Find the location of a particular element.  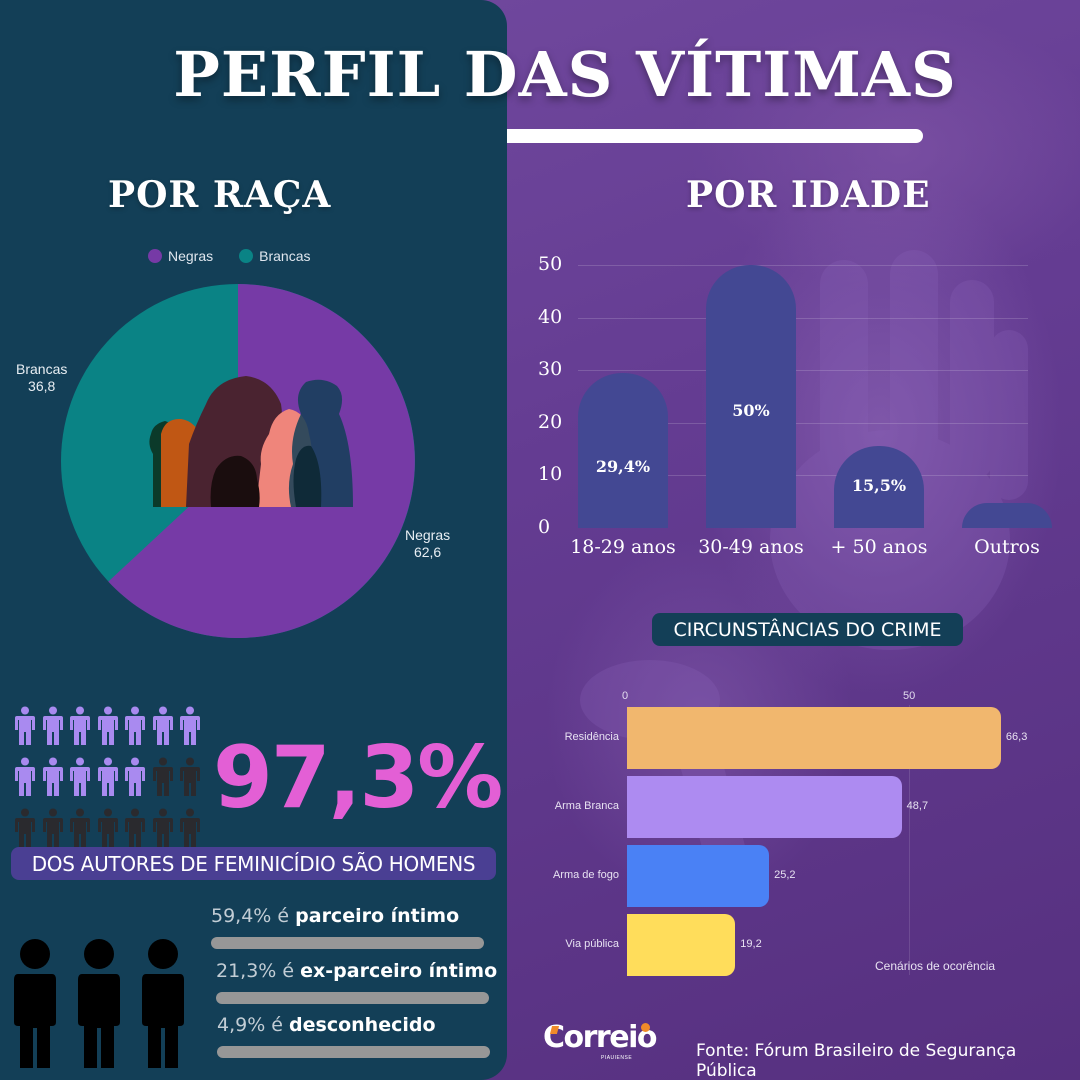

circumstances-caption: Cenários de ocorência is located at coordinates (935, 966).